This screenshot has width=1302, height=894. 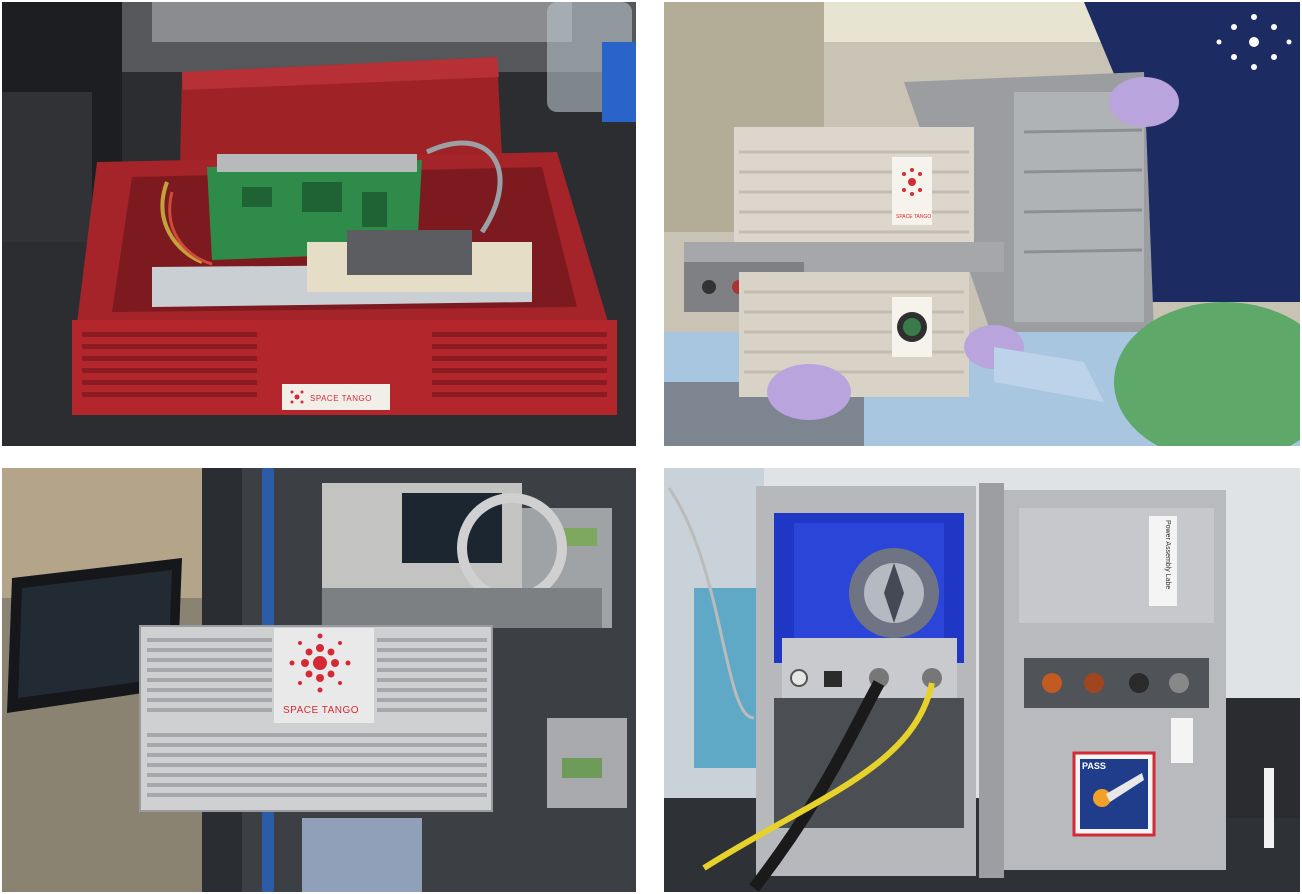 What do you see at coordinates (321, 710) in the screenshot?
I see `module-brand-label: SPACE TANGO` at bounding box center [321, 710].